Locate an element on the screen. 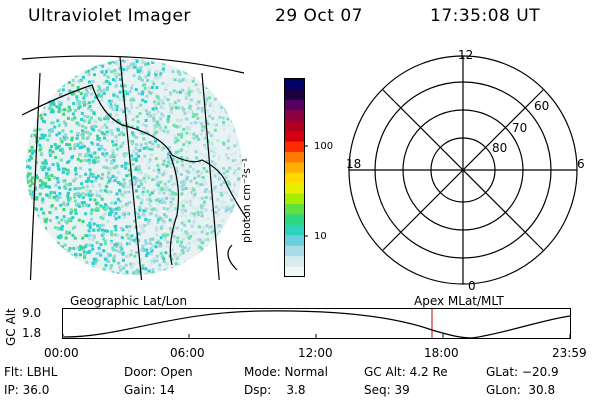 The height and width of the screenshot is (400, 600). instrument-title: Ultraviolet Imager is located at coordinates (109, 16).